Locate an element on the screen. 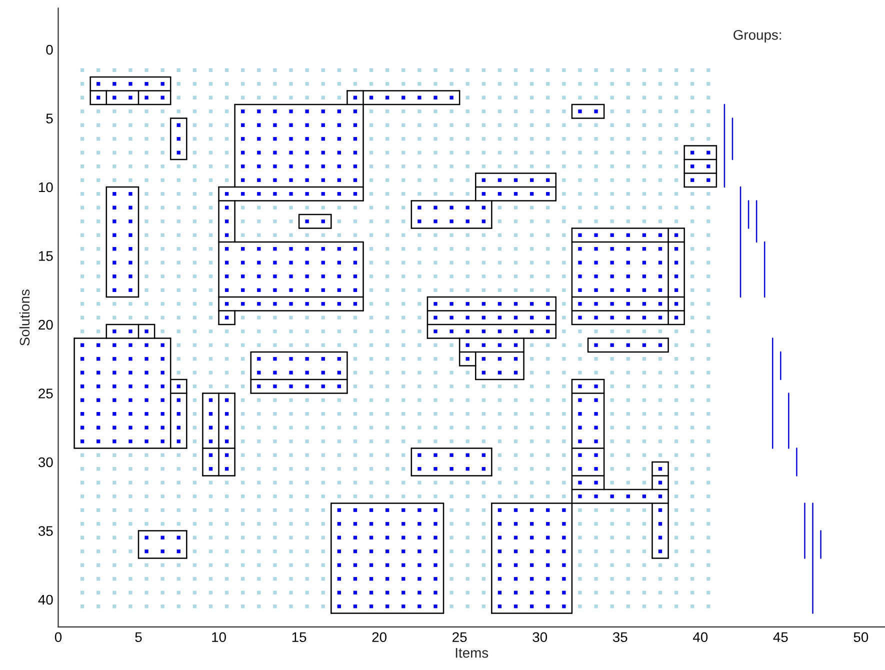  y-axis-title: Solutions is located at coordinates (24, 318).